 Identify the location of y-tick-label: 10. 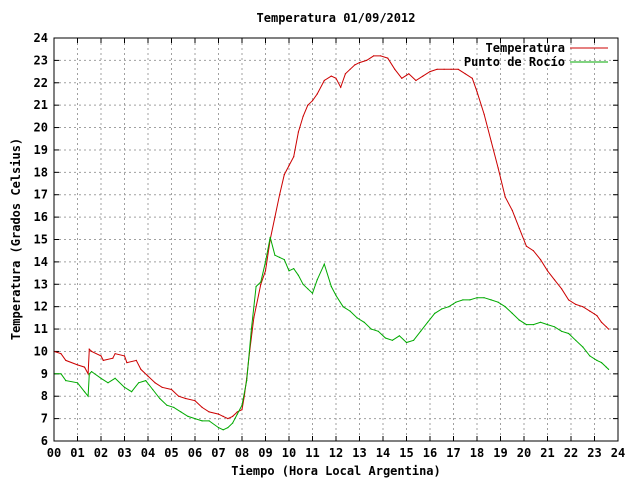
(41, 351).